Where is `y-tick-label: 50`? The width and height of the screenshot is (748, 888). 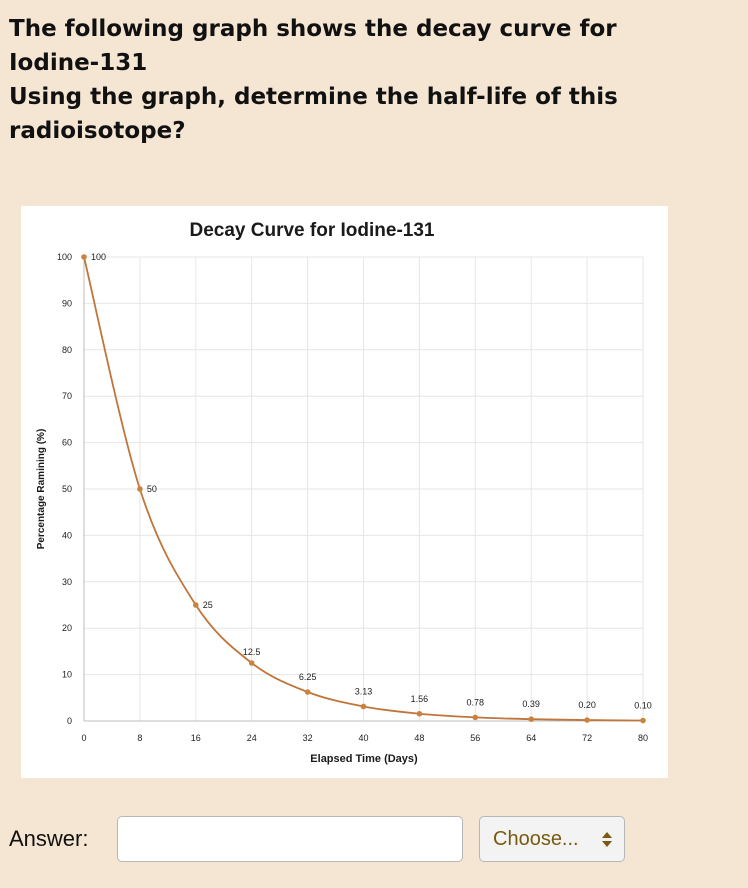
y-tick-label: 50 is located at coordinates (67, 489).